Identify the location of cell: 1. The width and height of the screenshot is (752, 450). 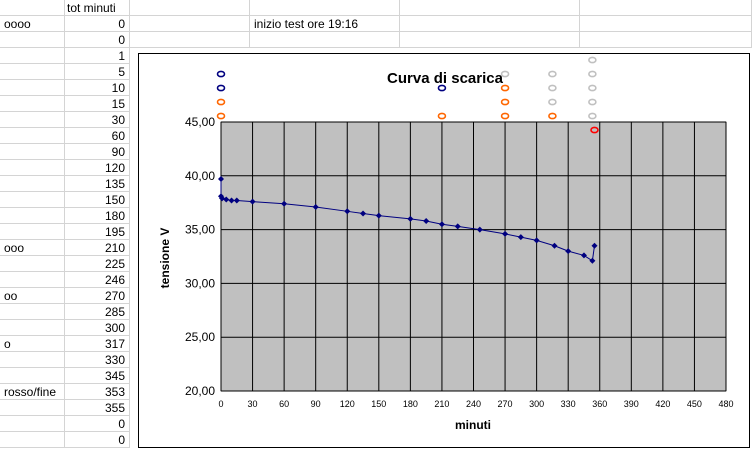
(97, 56).